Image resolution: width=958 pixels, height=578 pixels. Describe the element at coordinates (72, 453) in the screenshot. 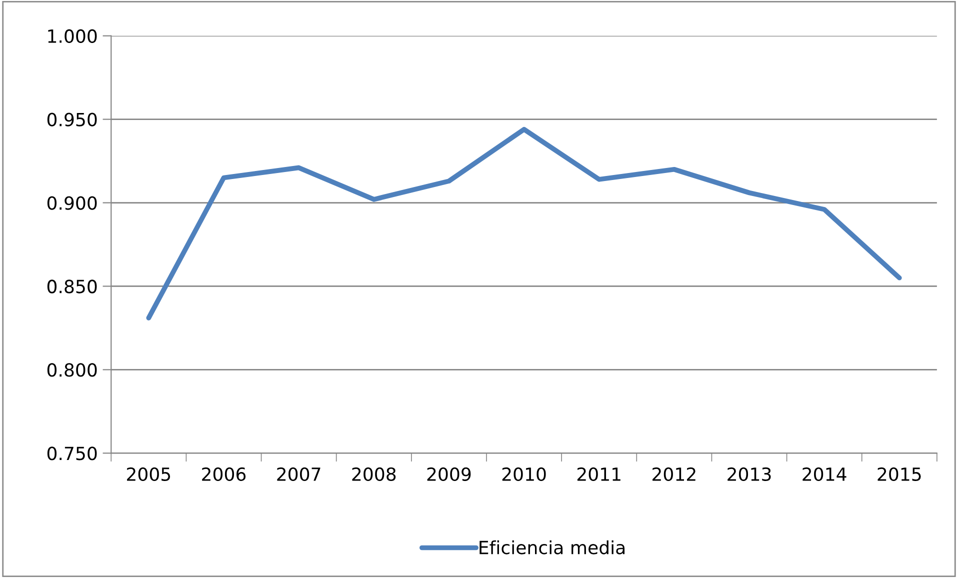

I see `y-tick-label: 0.750` at that location.